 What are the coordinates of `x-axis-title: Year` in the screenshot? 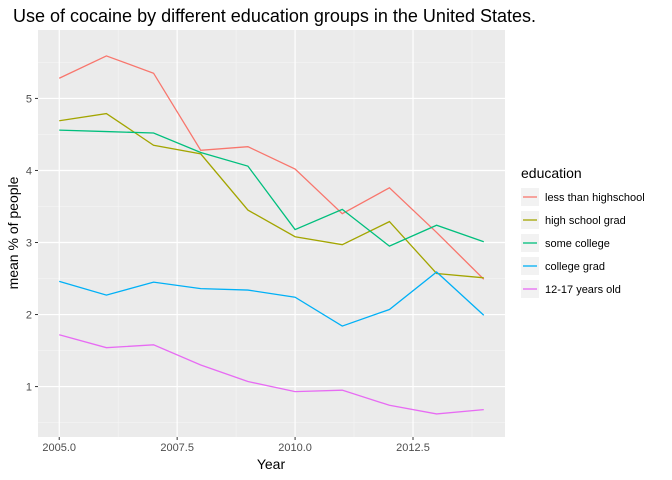 It's located at (271, 464).